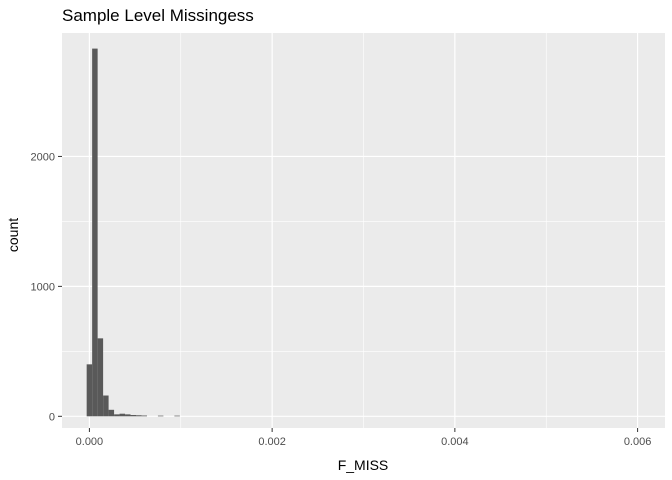 This screenshot has width=672, height=480. Describe the element at coordinates (455, 442) in the screenshot. I see `x-tick-label: 0.004` at that location.